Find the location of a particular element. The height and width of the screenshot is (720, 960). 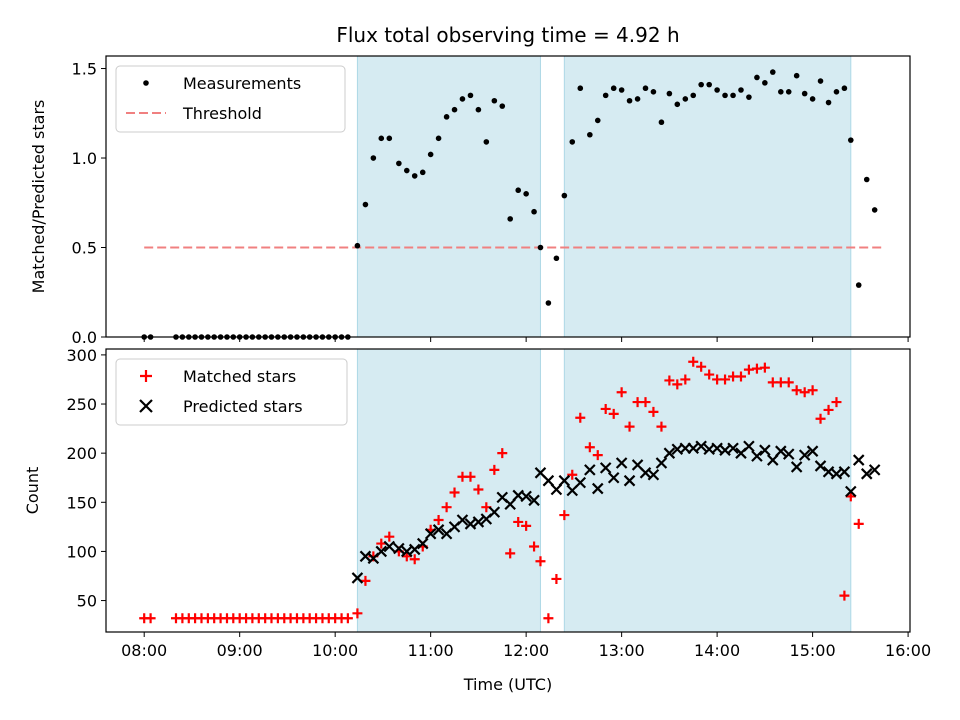

x-tick-label: 09:00 is located at coordinates (240, 650).